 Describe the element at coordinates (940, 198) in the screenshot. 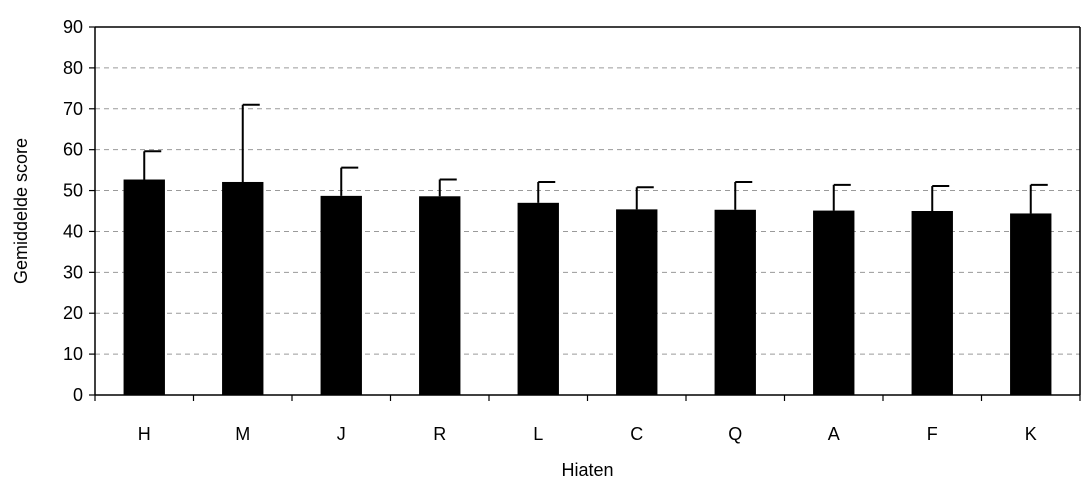

I see `error-bar-F` at that location.